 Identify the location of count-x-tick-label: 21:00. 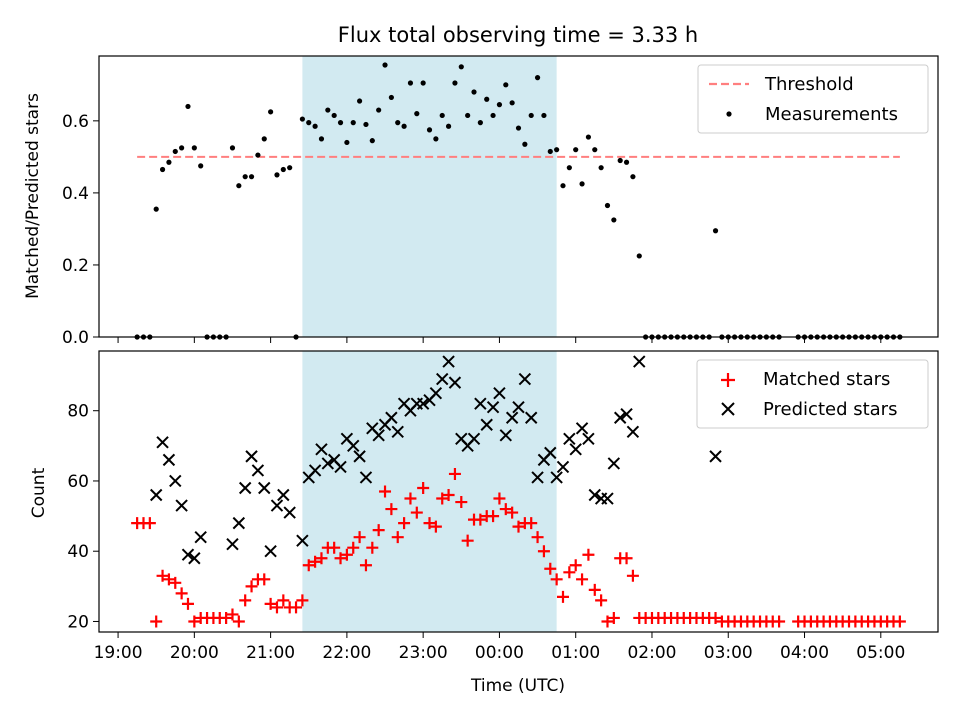
(270, 653).